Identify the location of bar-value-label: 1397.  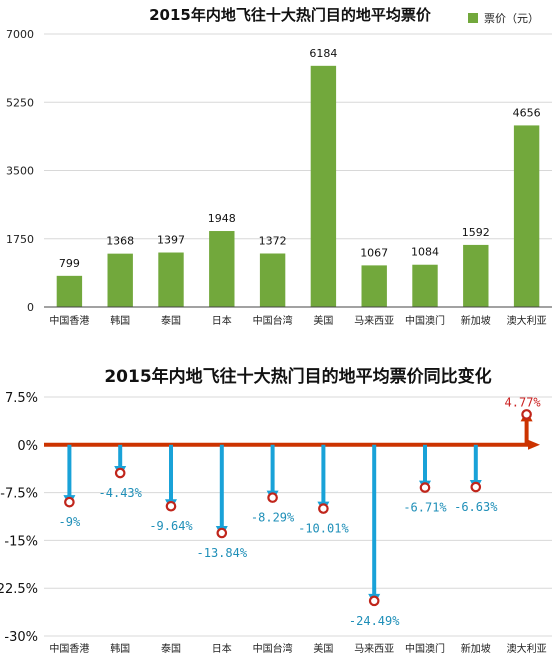
(171, 240).